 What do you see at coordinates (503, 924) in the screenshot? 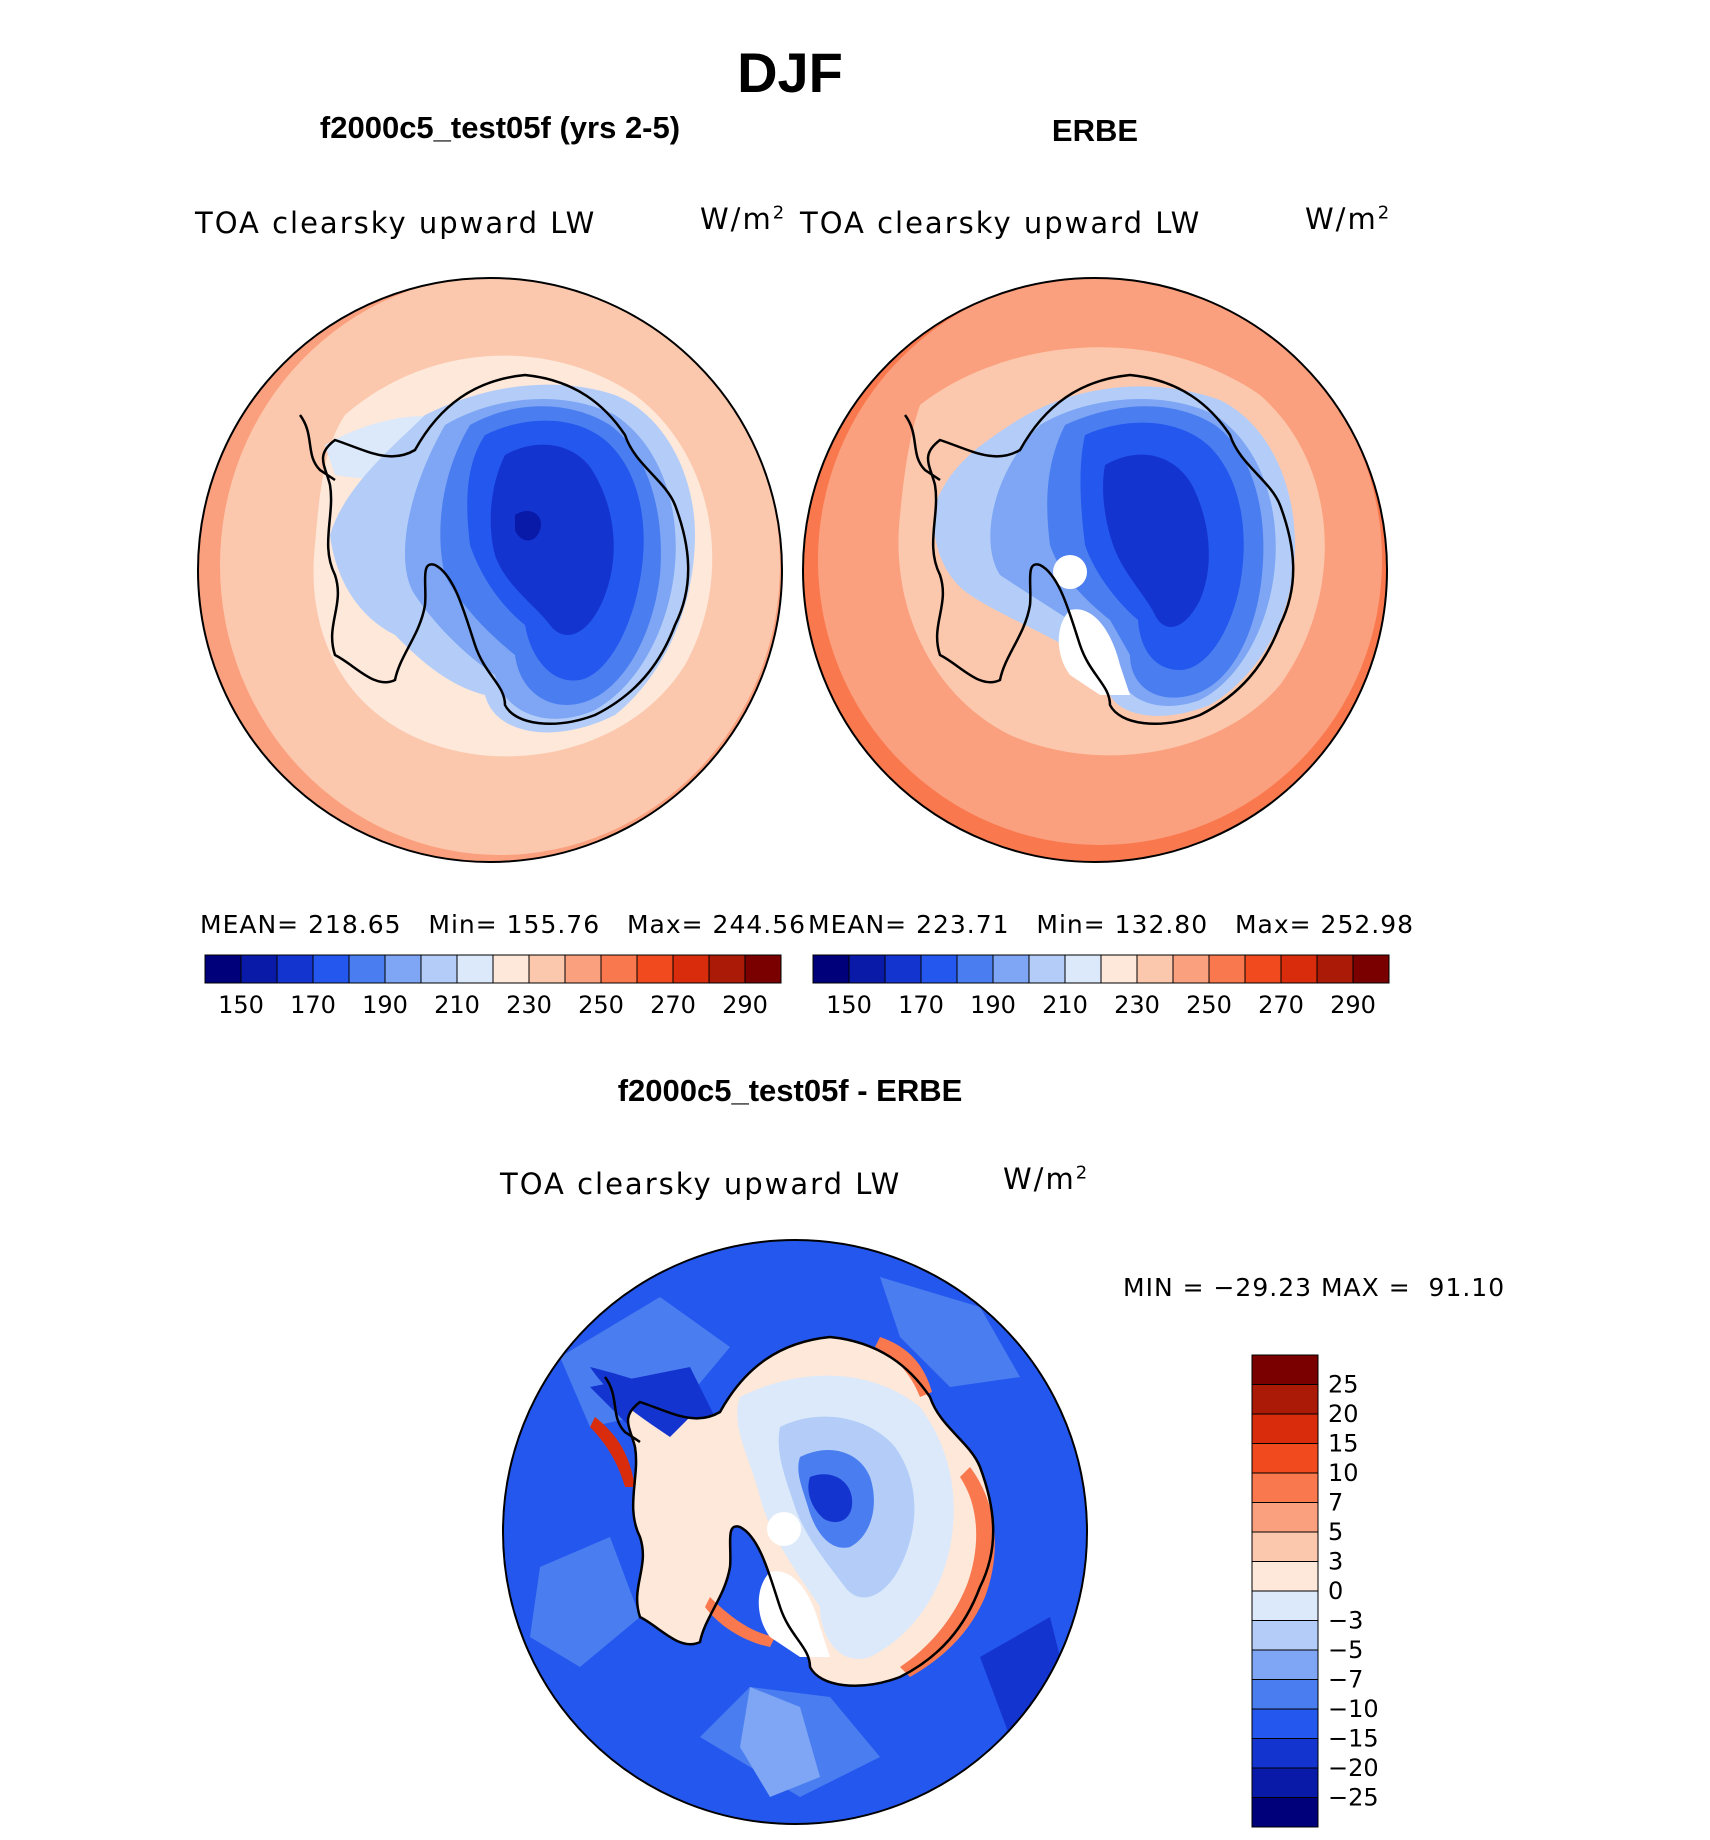
I see `model-stats: MEAN= 218.65 Min= 155.76 Max= 244.56` at bounding box center [503, 924].